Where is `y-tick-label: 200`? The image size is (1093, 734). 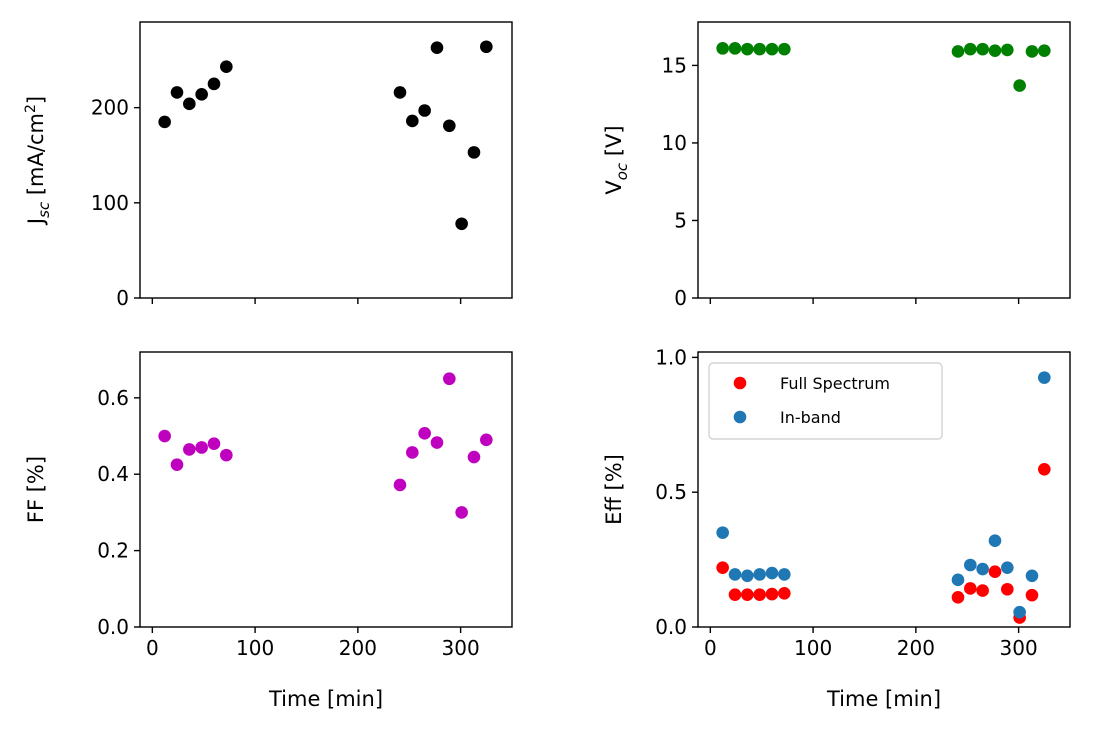
y-tick-label: 200 is located at coordinates (110, 108).